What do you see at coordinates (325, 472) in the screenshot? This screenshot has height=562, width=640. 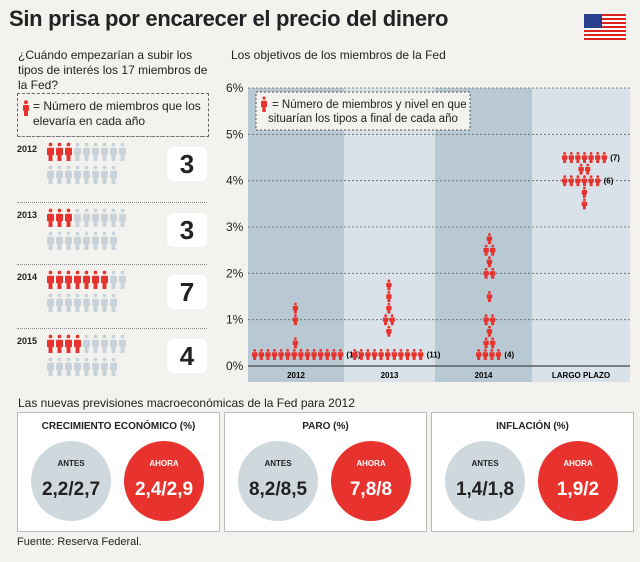 I see `forecast-panel-unemployment: PARO (%) ANTES 8,2/8,5 AHORA 7,8/8` at bounding box center [325, 472].